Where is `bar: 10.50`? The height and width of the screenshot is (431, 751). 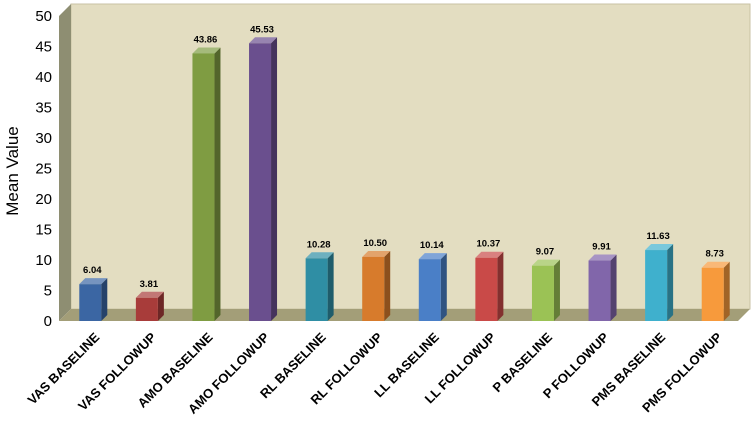
bar: 10.50 is located at coordinates (376, 279).